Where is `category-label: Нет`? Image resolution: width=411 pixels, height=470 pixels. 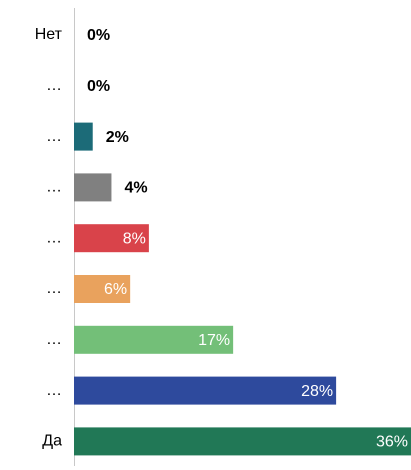 category-label: Нет is located at coordinates (49, 34).